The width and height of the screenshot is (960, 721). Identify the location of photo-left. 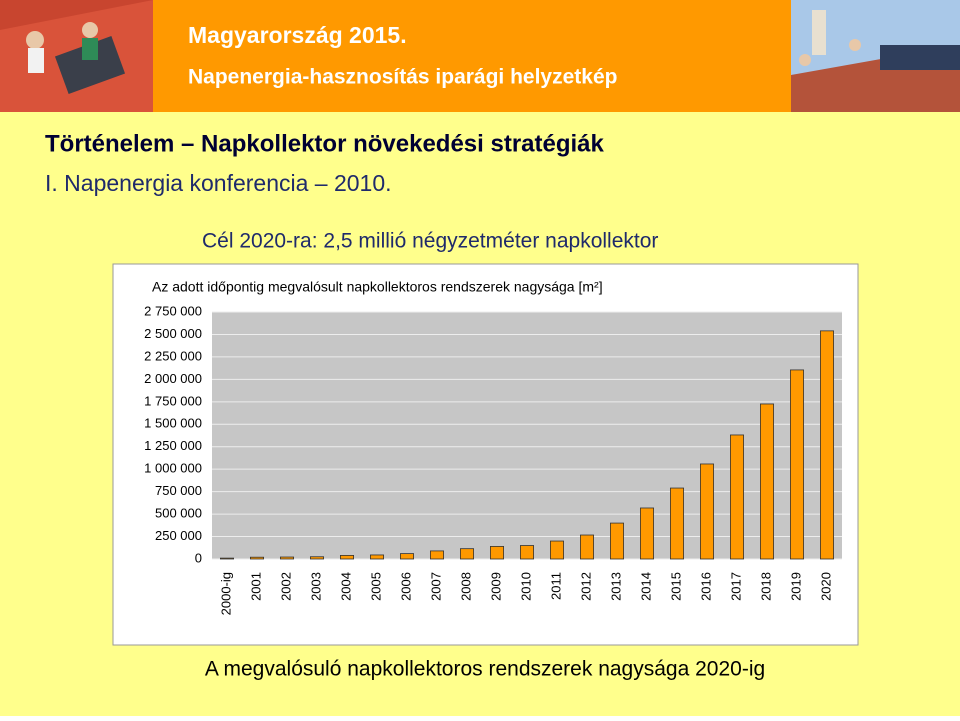
(76, 56).